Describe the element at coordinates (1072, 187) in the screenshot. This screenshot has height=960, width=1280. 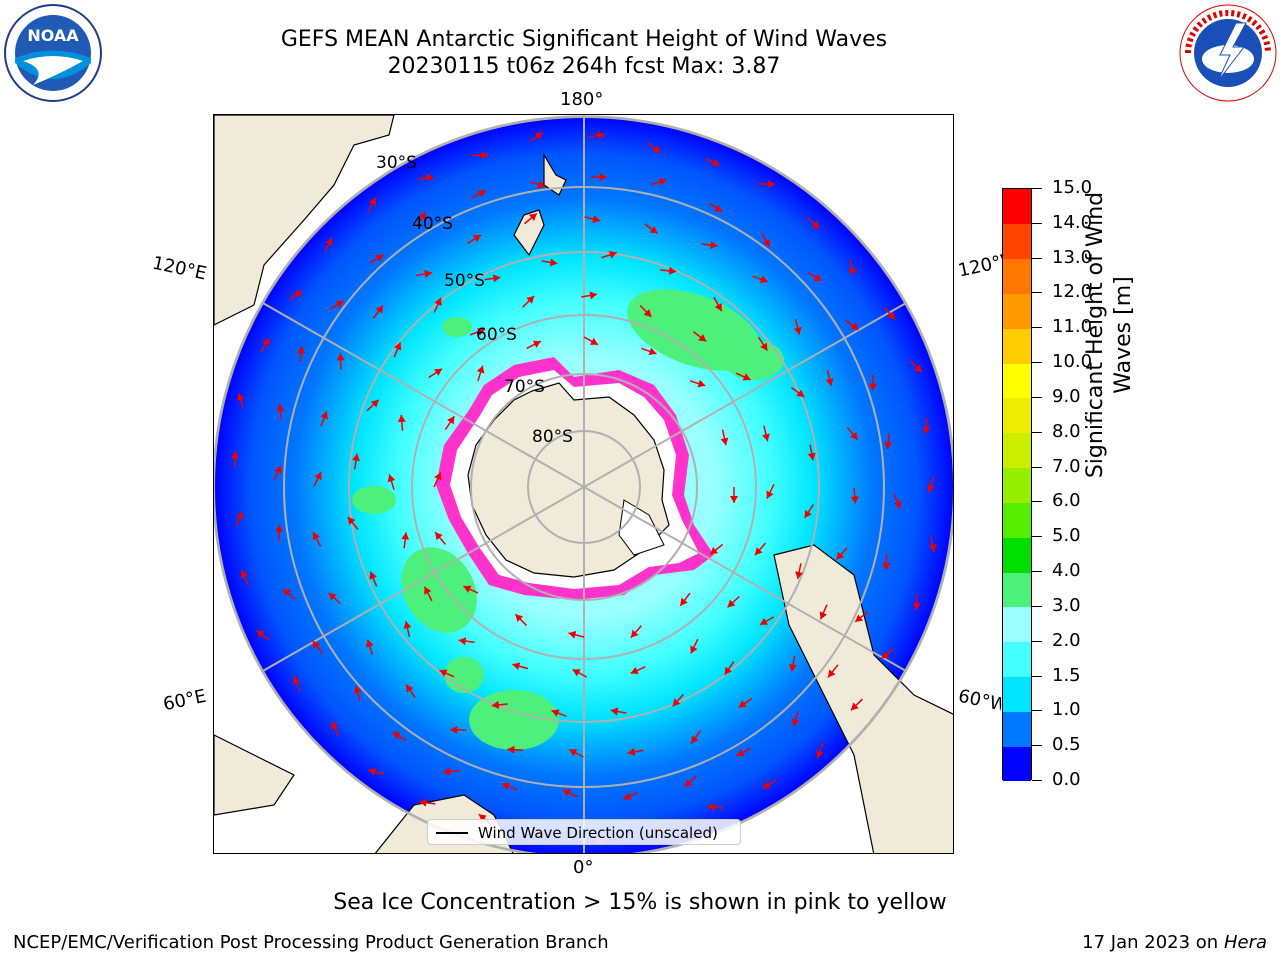
I see `colorbar-tick-label: 15.0` at that location.